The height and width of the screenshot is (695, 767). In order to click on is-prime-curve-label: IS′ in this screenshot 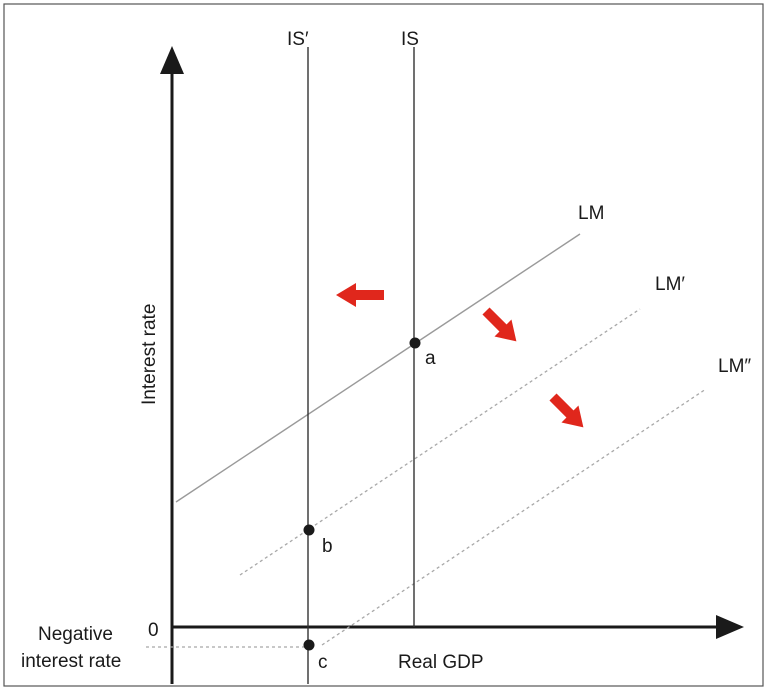, I will do `click(298, 39)`.